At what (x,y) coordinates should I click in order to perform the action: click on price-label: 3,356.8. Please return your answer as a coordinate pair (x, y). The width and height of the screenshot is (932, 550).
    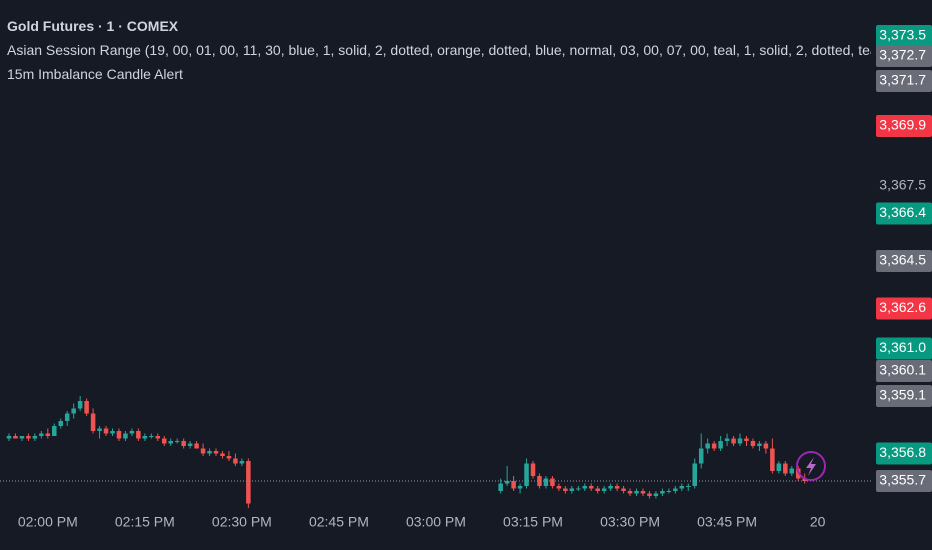
    Looking at the image, I should click on (902, 452).